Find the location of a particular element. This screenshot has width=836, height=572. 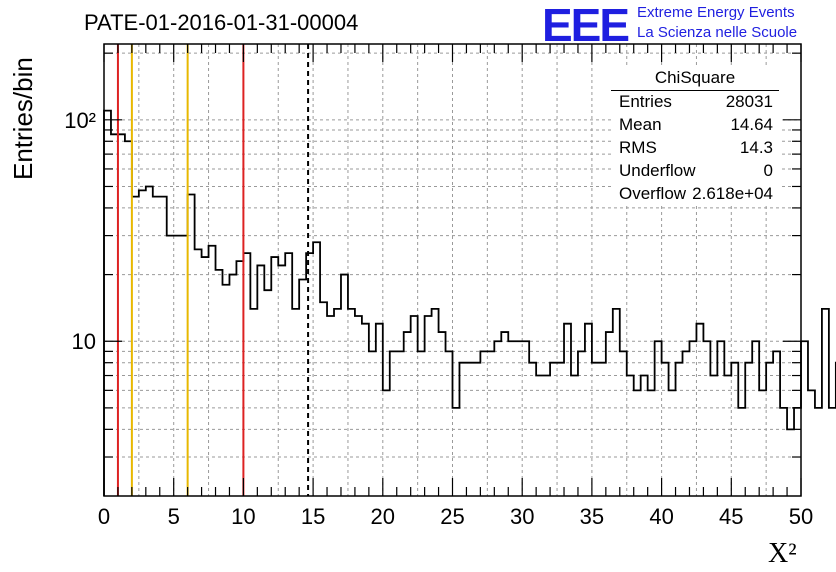

x-tick-label: 5 is located at coordinates (174, 516).